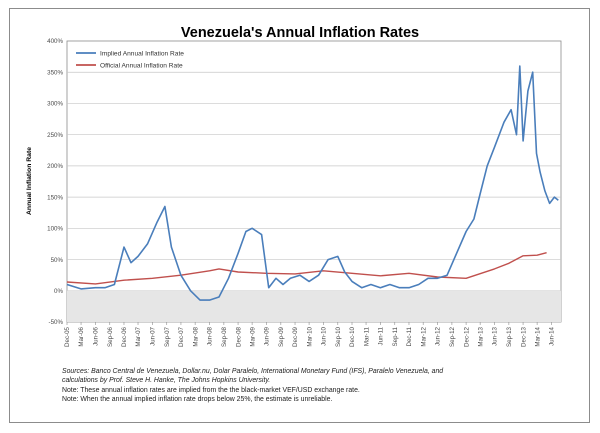 Image resolution: width=600 pixels, height=433 pixels. Describe the element at coordinates (29, 181) in the screenshot. I see `y-axis-label: Annual Inflation Rate` at that location.